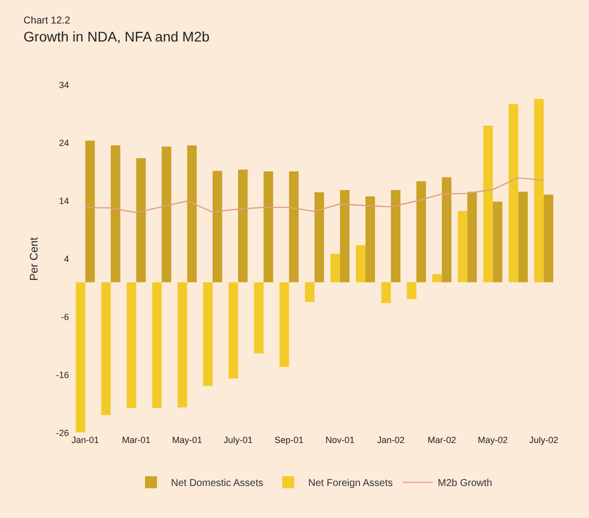 The width and height of the screenshot is (589, 518). What do you see at coordinates (493, 440) in the screenshot?
I see `x-tick-label: May-02` at bounding box center [493, 440].